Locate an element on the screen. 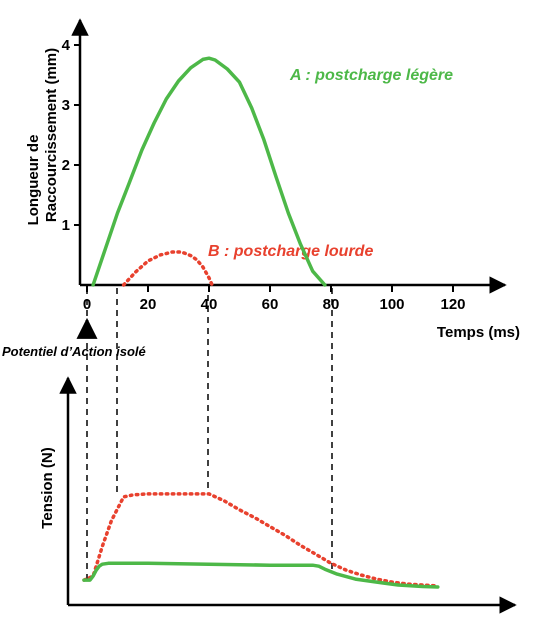  x-tick-label-80: 80 is located at coordinates (331, 304).